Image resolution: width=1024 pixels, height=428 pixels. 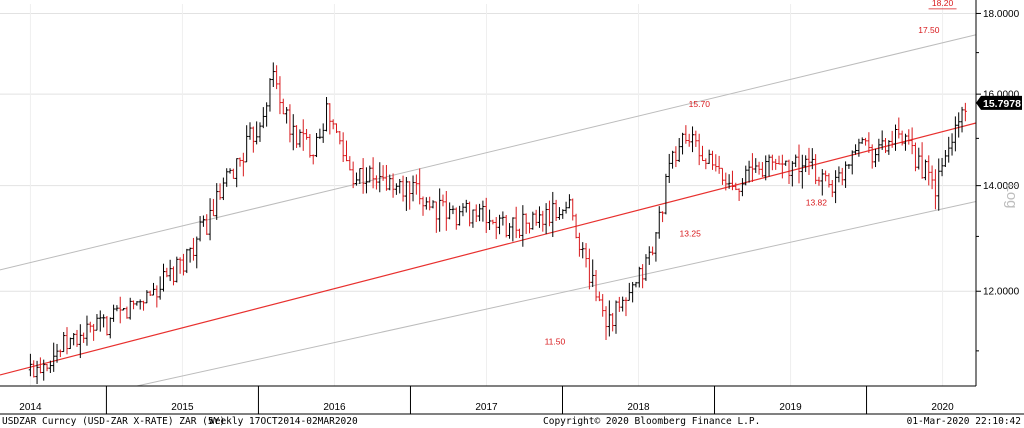 I want to click on annotation-label: 11.50, so click(x=555, y=342).